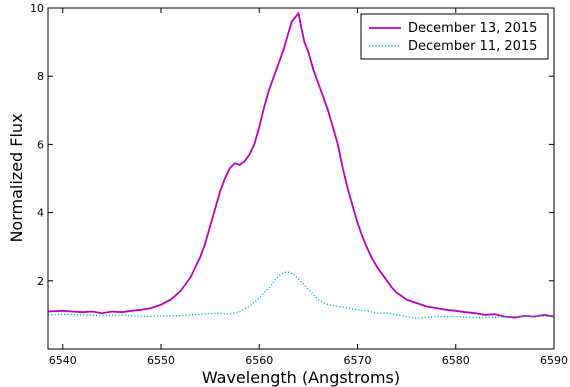  What do you see at coordinates (40, 213) in the screenshot?
I see `y-tick-label: 4` at bounding box center [40, 213].